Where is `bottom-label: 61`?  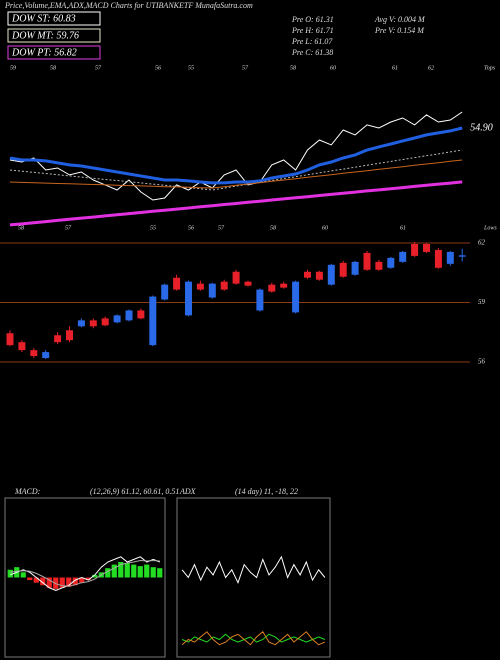
bottom-label: 61 is located at coordinates (403, 228).